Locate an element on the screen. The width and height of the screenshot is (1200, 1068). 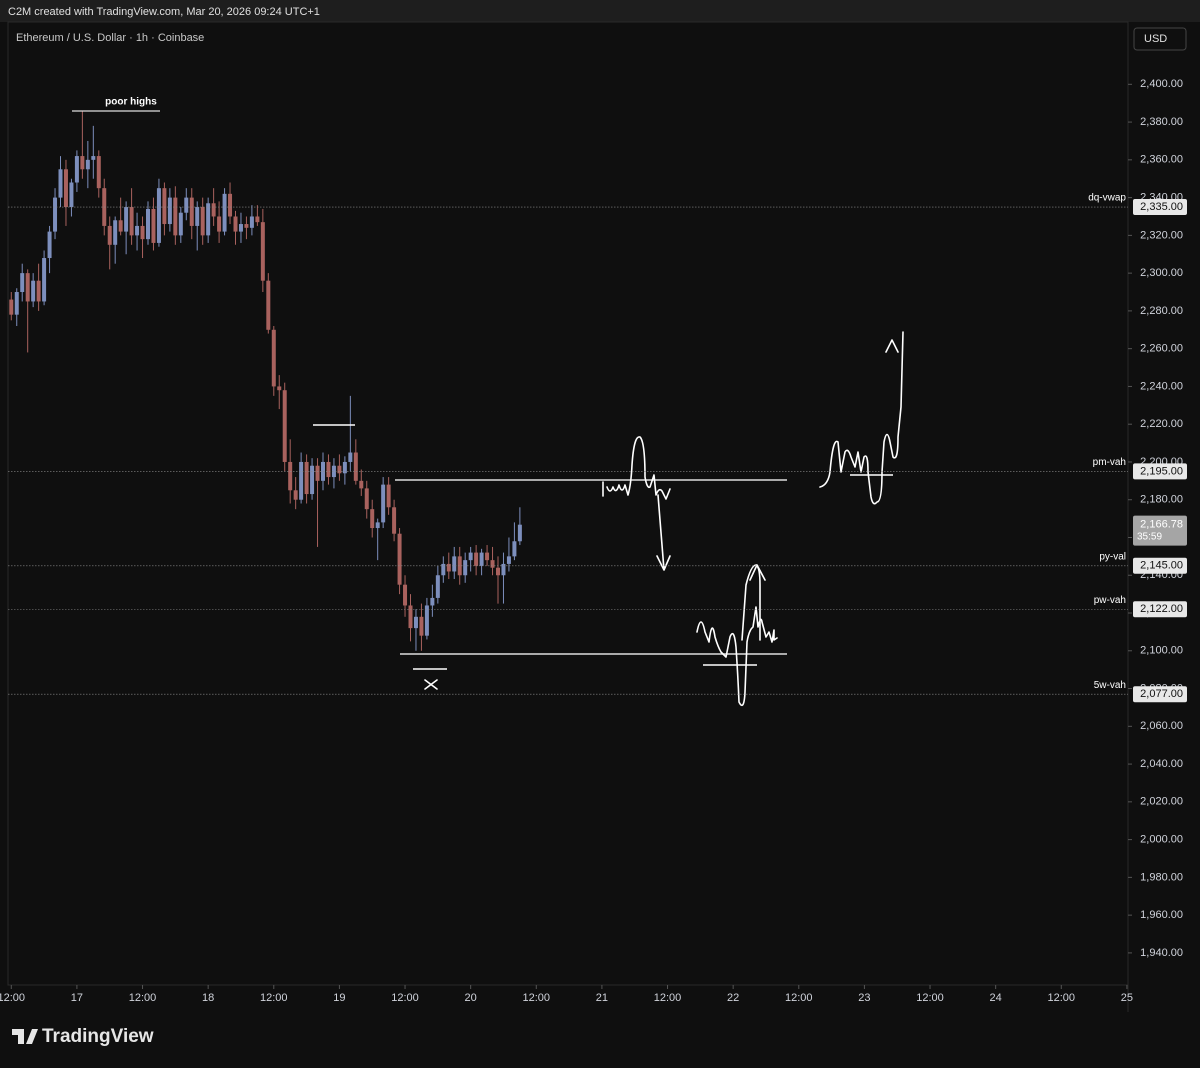
annotation: poor highs is located at coordinates (131, 102).